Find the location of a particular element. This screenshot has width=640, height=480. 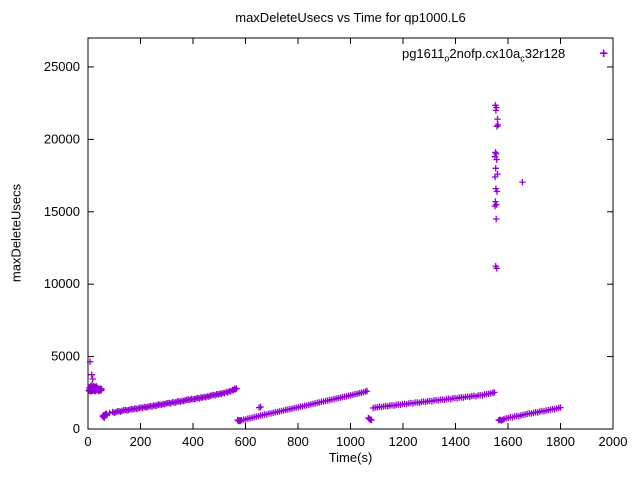

legend: pg1611o2nofp.cx10ac32r128 + is located at coordinates (505, 55).